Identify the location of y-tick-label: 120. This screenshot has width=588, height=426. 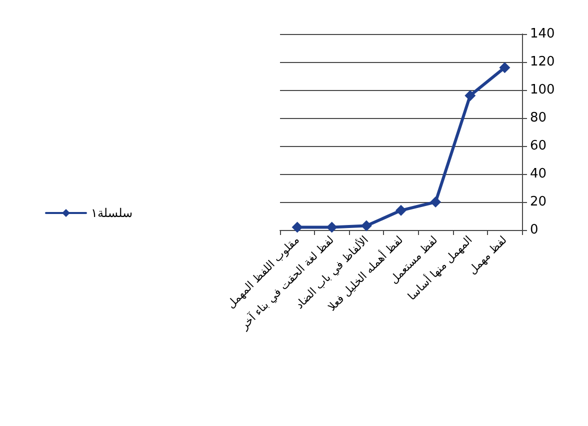
(542, 62).